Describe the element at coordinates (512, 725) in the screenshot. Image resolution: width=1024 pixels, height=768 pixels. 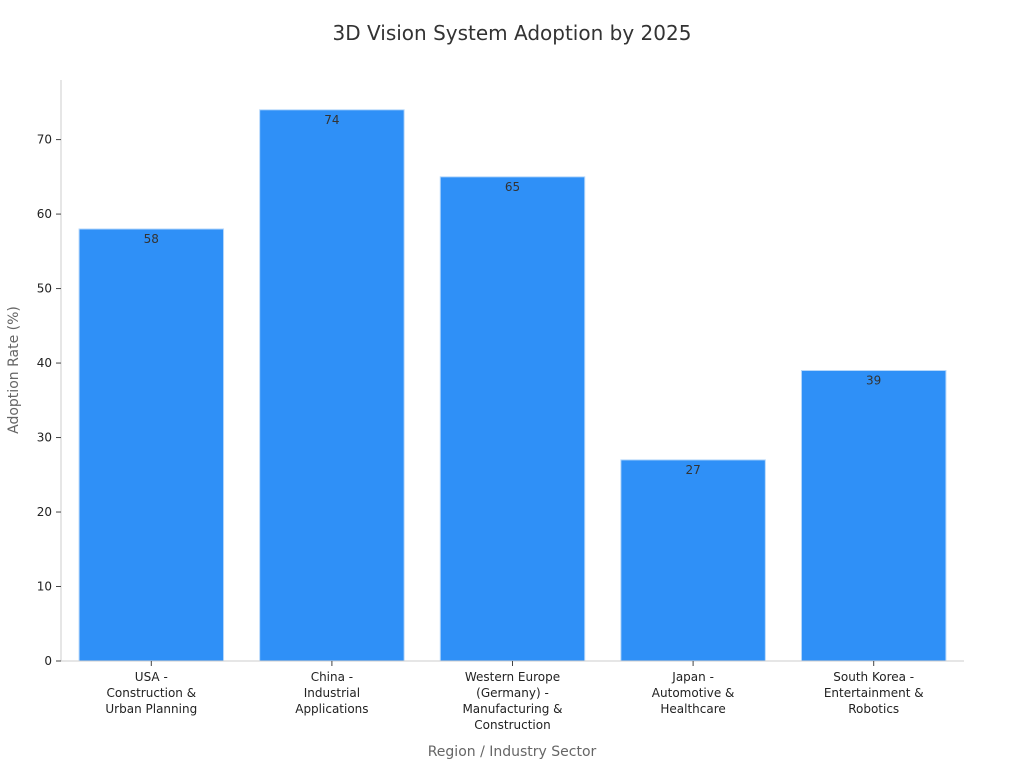
I see `x-tick-label-line: Construction` at that location.